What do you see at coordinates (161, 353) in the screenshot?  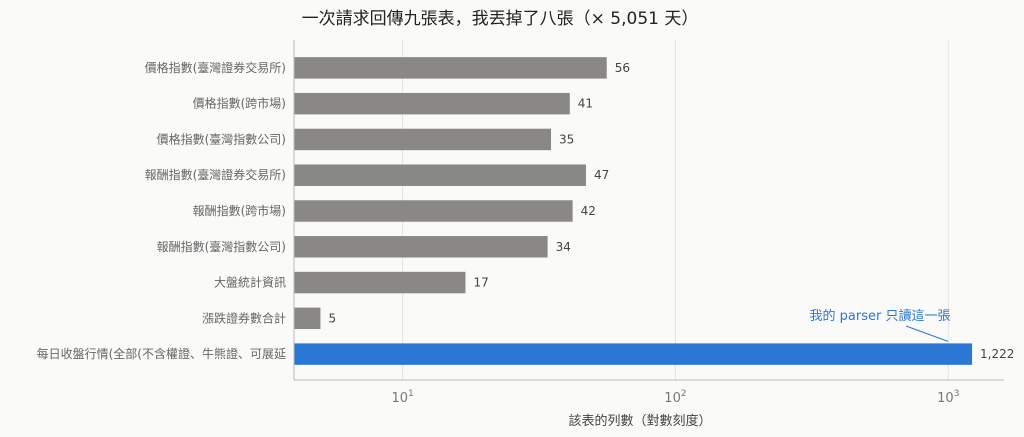 I see `category-label: 每日收盤行情(全部(不含權證、牛熊證、可展延` at bounding box center [161, 353].